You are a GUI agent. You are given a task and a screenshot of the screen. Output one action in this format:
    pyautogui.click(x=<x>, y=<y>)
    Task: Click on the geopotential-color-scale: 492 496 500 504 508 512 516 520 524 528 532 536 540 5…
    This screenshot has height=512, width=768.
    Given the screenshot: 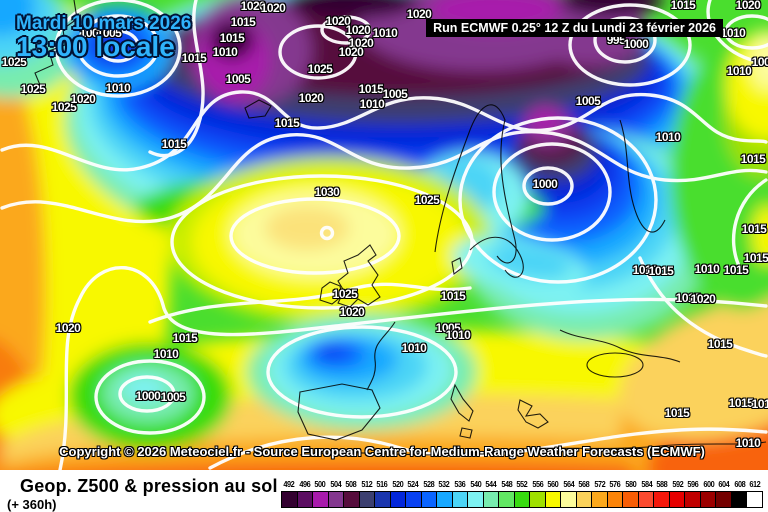 What is the action you would take?
    pyautogui.click(x=522, y=493)
    